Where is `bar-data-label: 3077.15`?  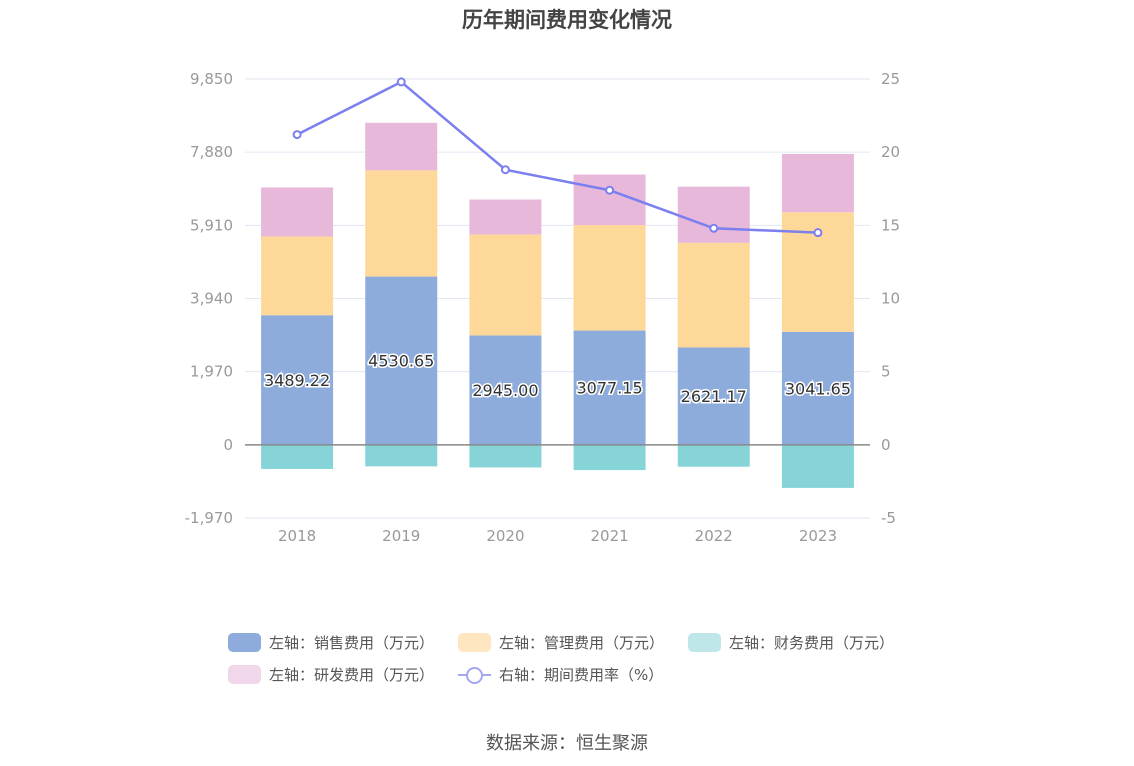 bar-data-label: 3077.15 is located at coordinates (609, 388).